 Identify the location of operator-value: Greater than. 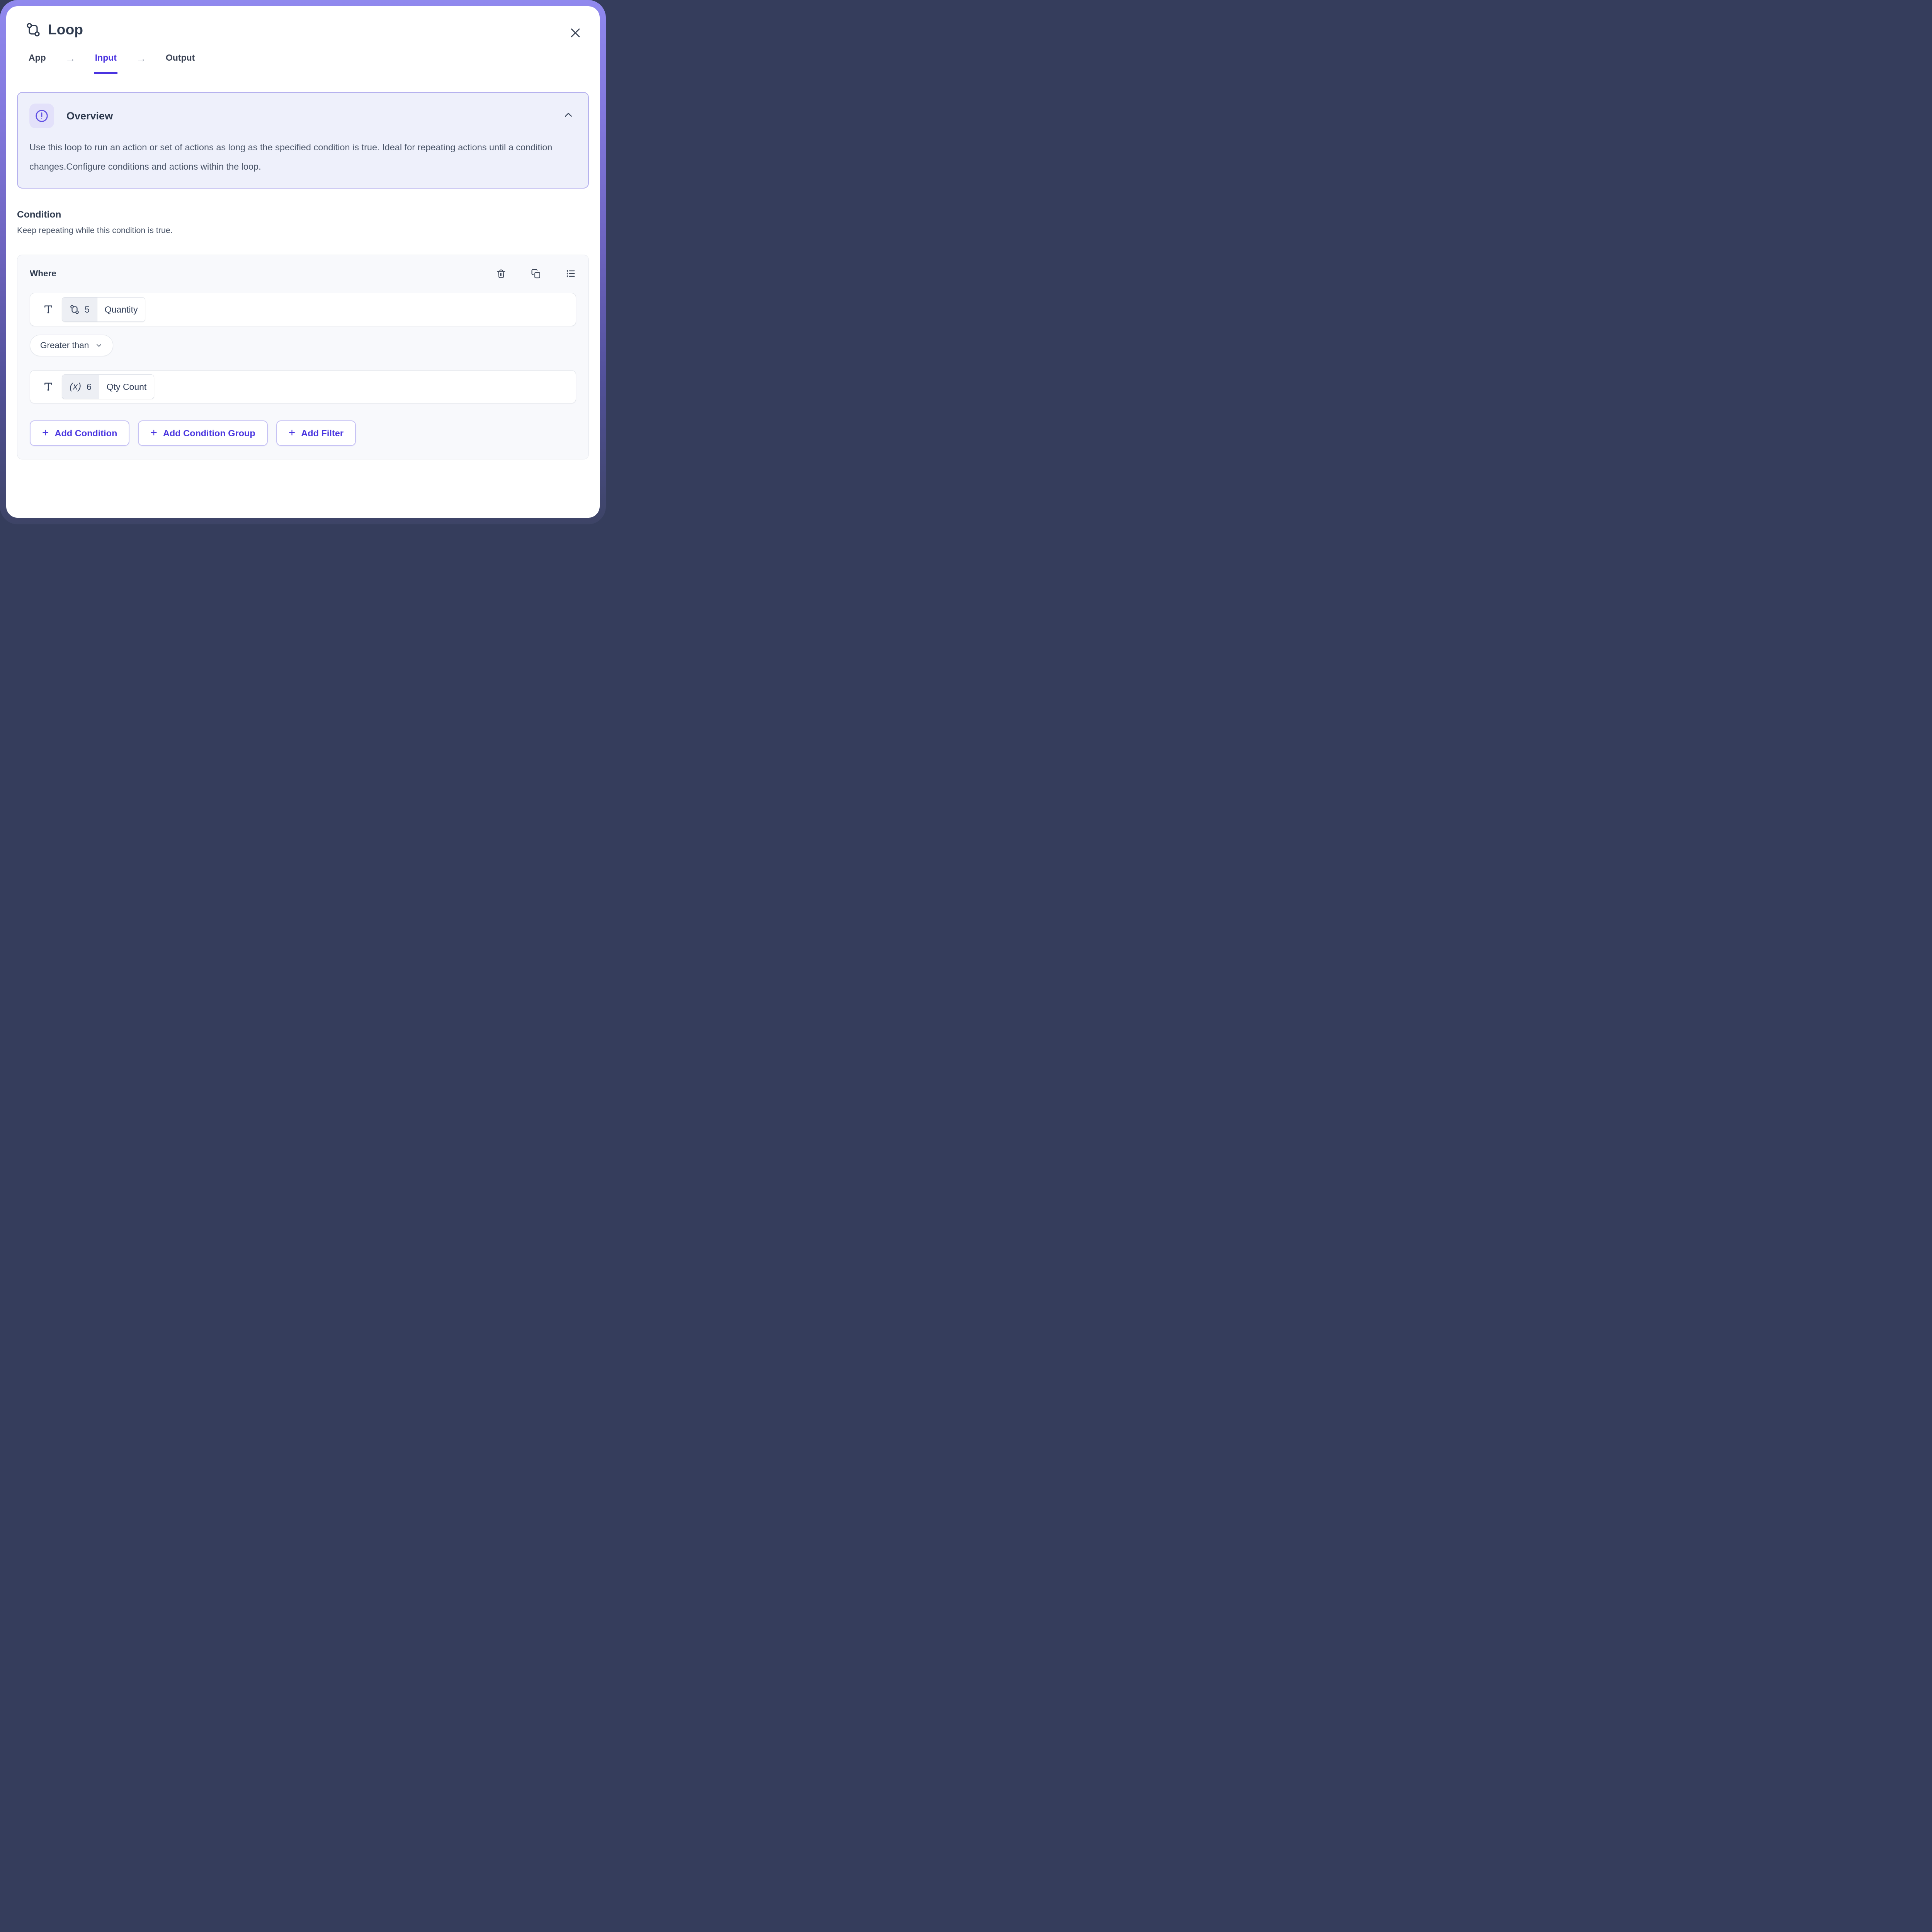
(64, 345).